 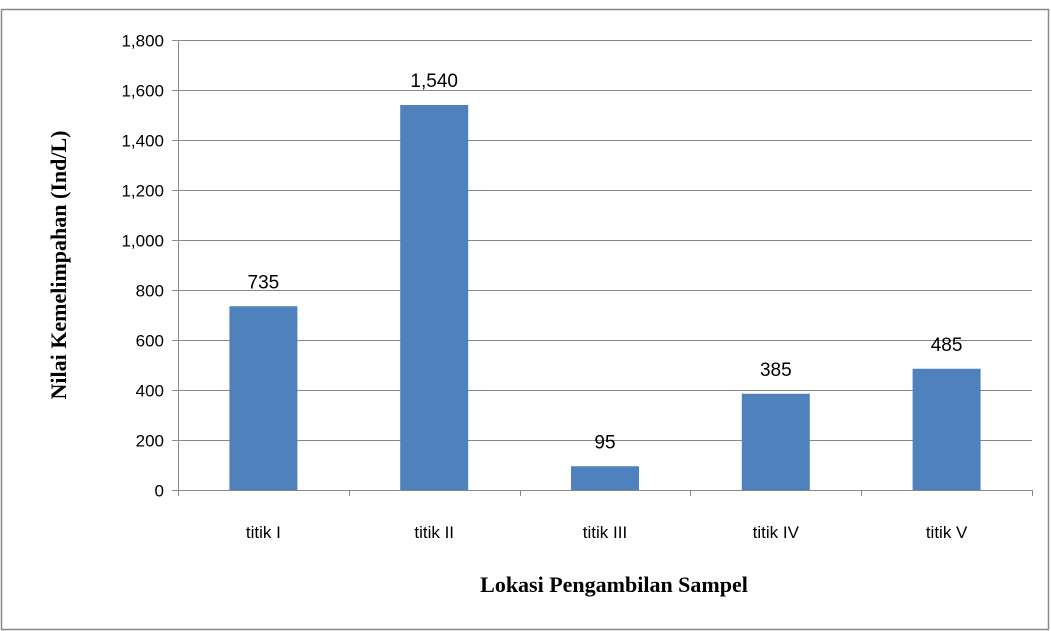 I want to click on y-tick-label: 1,200, so click(x=142, y=191).